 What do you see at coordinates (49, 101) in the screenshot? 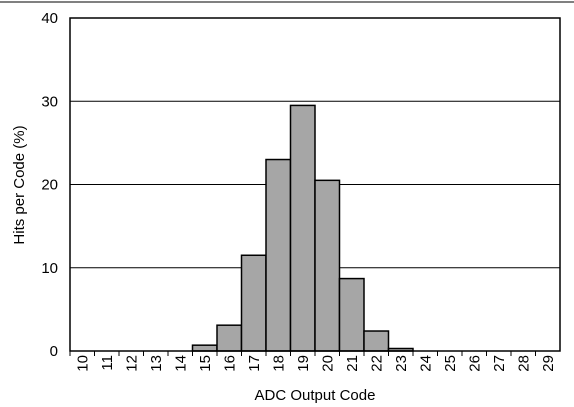
I see `y-tick-label: 30` at bounding box center [49, 101].